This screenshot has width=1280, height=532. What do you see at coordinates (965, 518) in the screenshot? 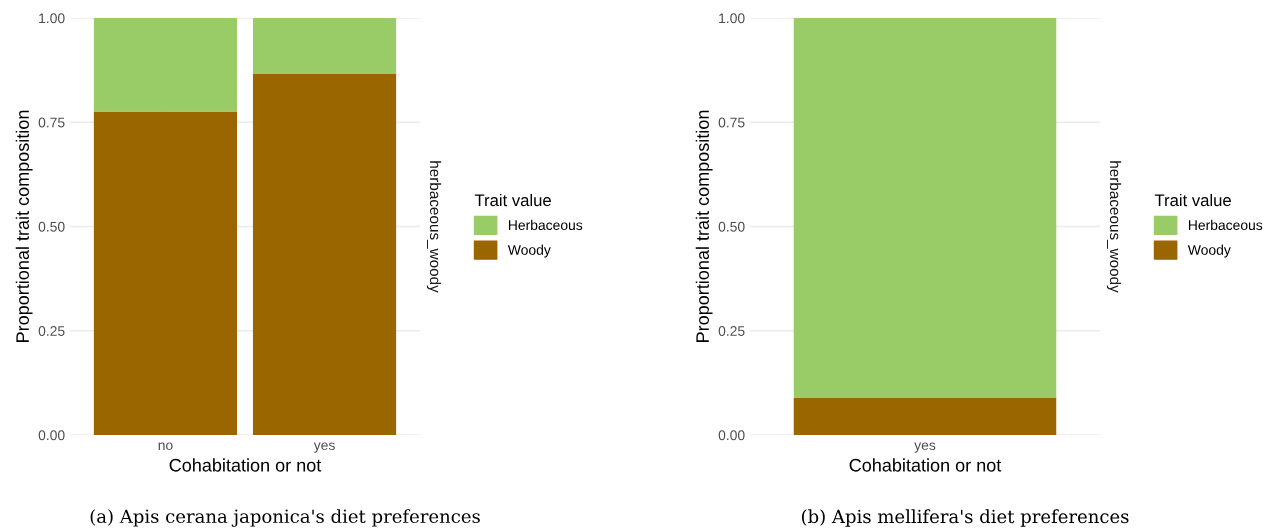
I see `text: (b) Apis mellifera's diet preferences` at bounding box center [965, 518].